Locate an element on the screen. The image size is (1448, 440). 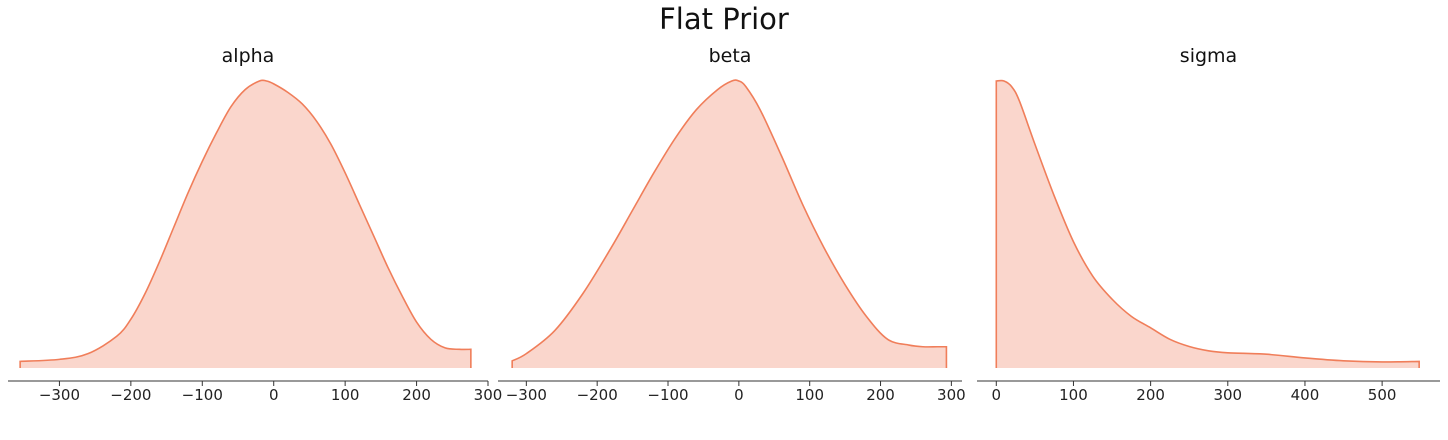
panel-title: alpha is located at coordinates (248, 56).